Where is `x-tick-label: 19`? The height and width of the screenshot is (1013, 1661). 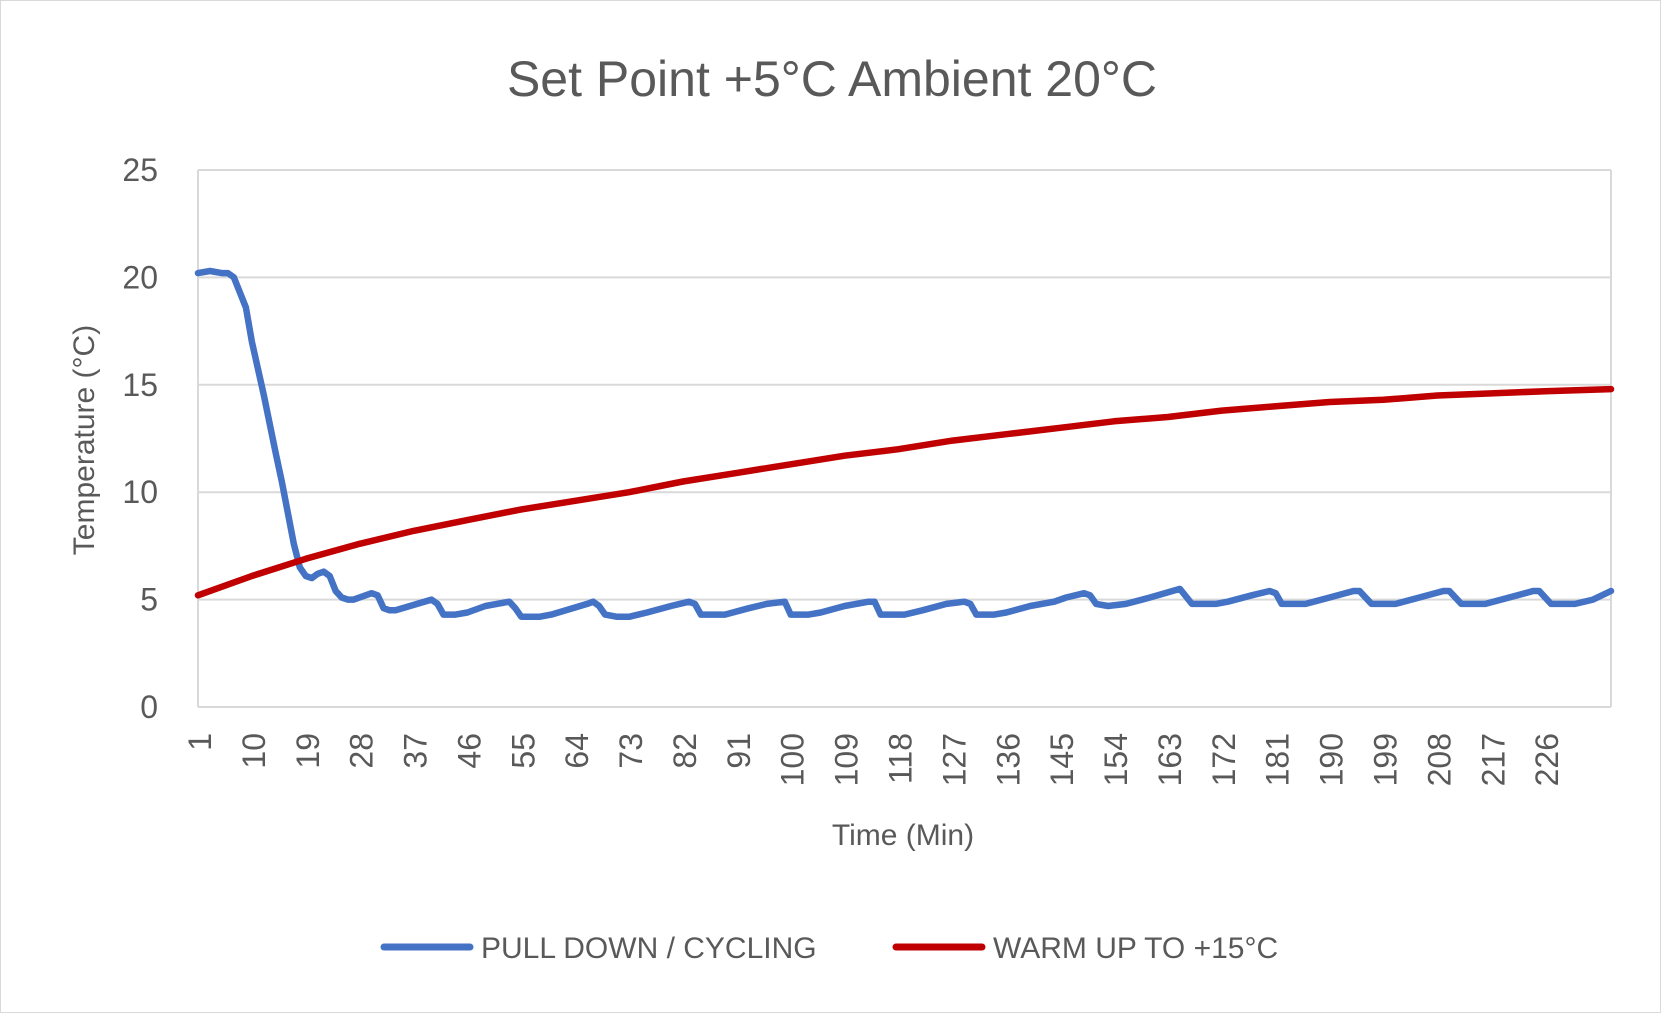 x-tick-label: 19 is located at coordinates (308, 751).